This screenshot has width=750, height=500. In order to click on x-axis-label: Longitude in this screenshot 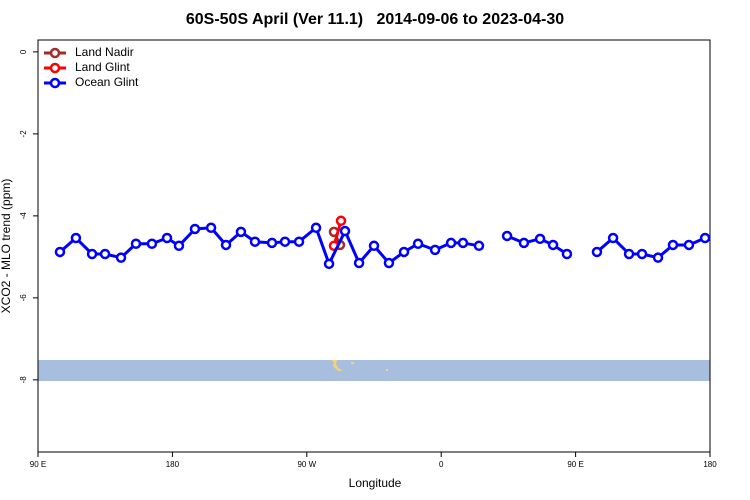, I will do `click(375, 483)`.